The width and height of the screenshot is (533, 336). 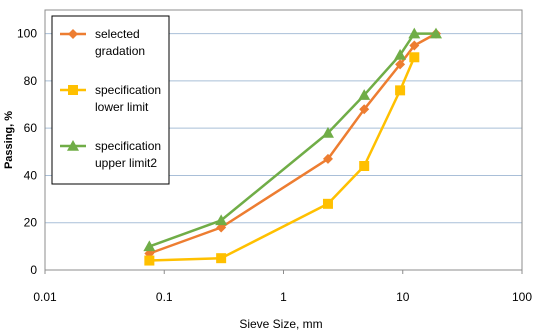 What do you see at coordinates (522, 297) in the screenshot?
I see `x-tick-label-4: 100` at bounding box center [522, 297].